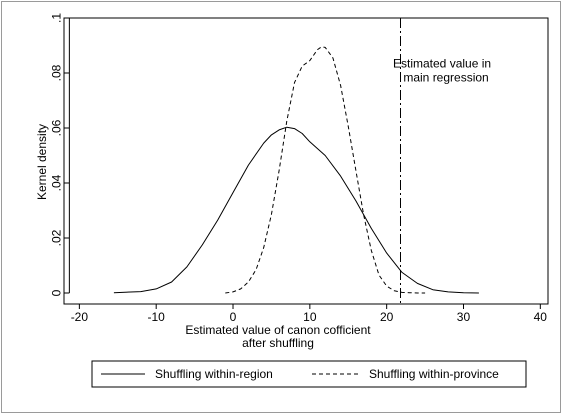  What do you see at coordinates (56, 127) in the screenshot?
I see `y-tick-label: .06` at bounding box center [56, 127].